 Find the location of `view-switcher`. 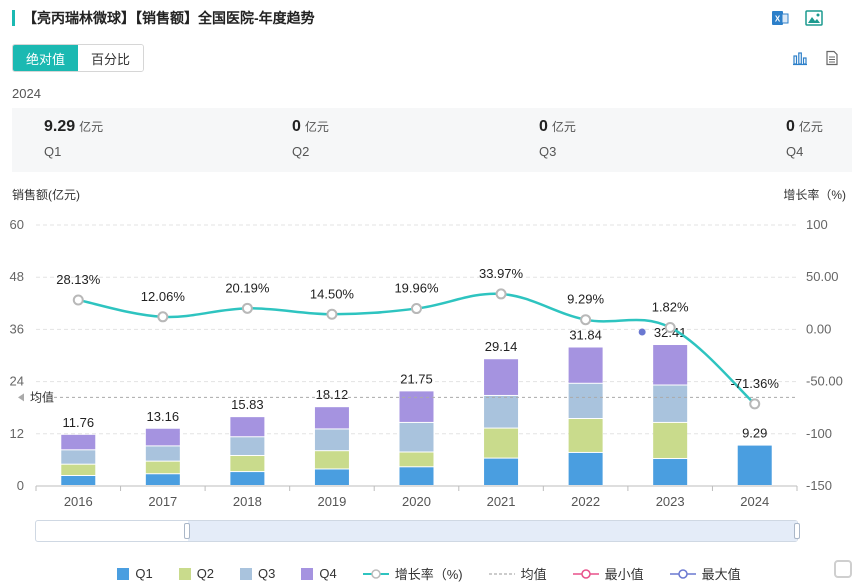

view-switcher is located at coordinates (816, 58).